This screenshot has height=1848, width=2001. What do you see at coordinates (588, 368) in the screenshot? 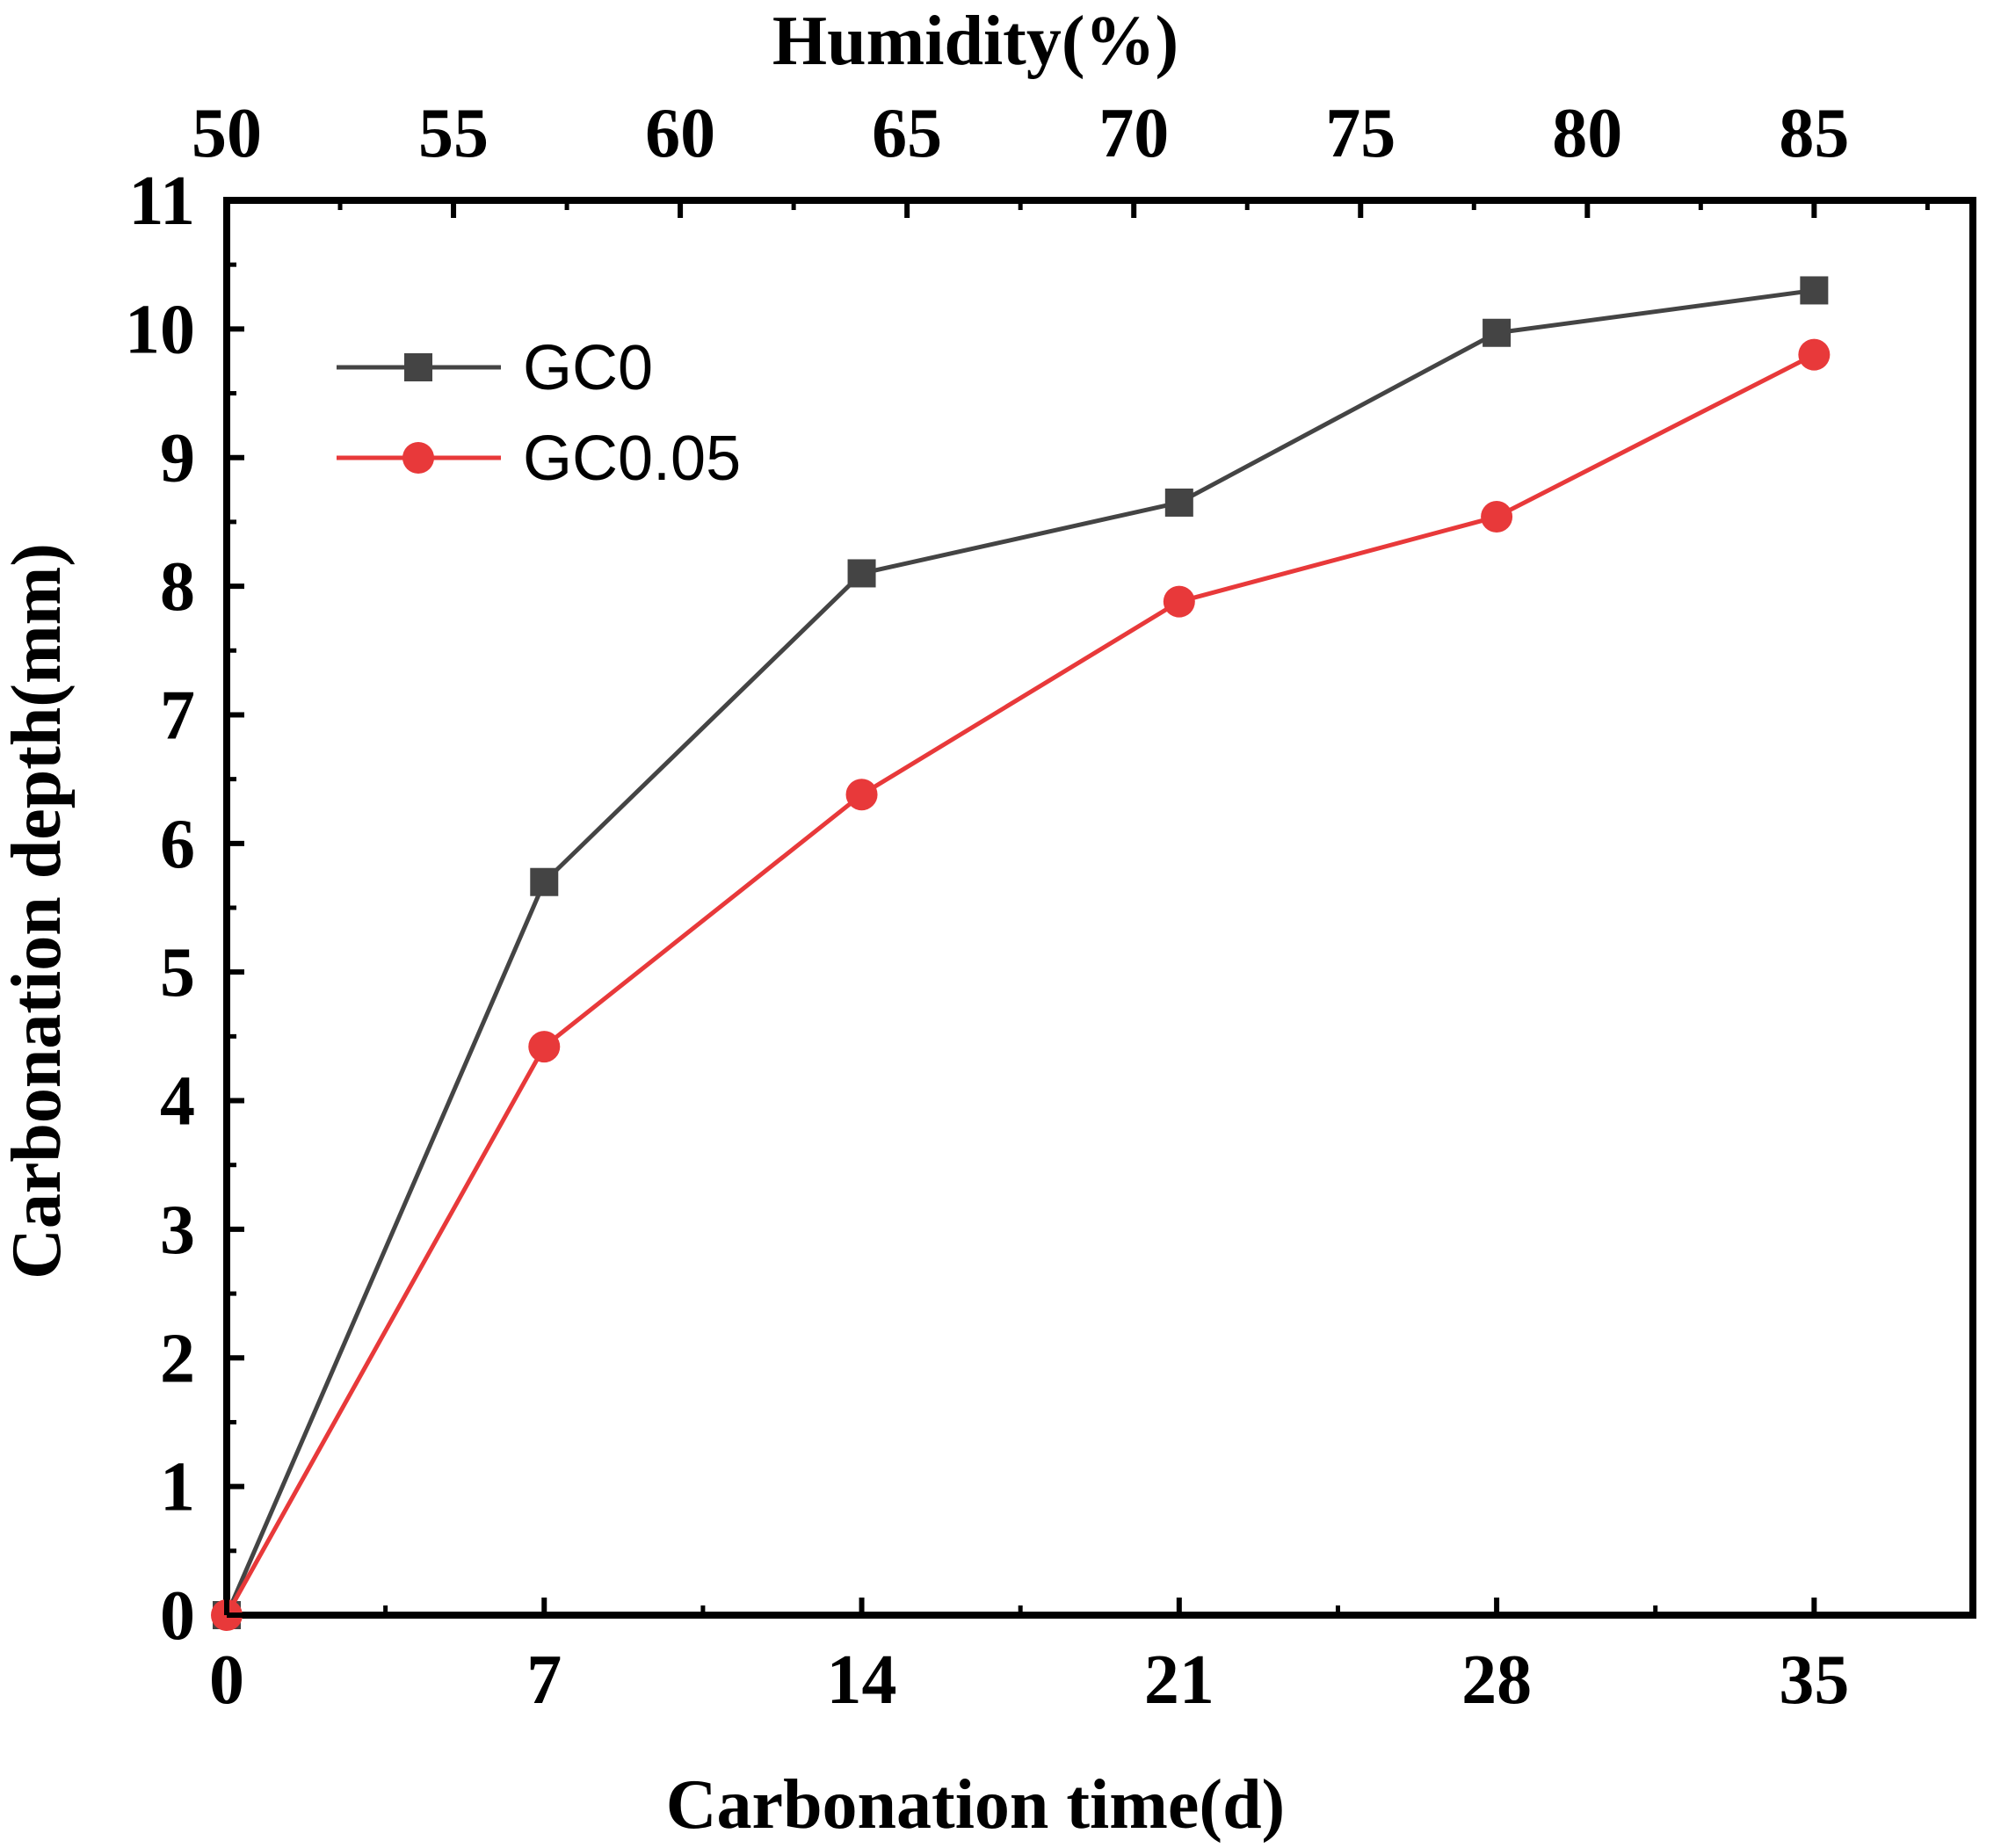
I see `legend-label-GC0: GC0` at bounding box center [588, 368].